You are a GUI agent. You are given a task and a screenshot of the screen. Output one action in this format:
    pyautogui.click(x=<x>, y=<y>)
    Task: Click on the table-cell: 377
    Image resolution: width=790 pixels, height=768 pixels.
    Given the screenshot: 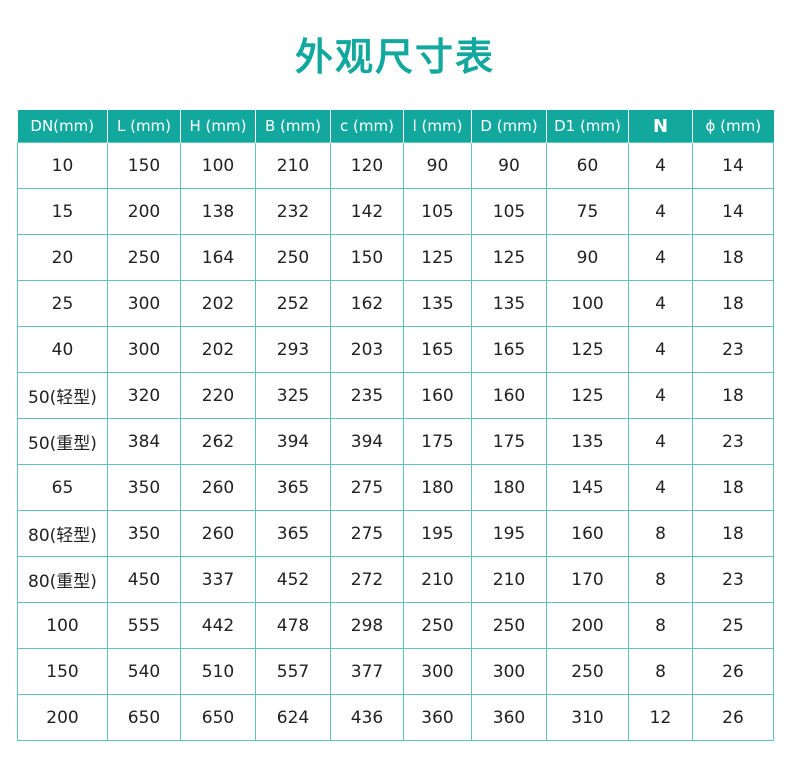 What is the action you would take?
    pyautogui.click(x=367, y=671)
    